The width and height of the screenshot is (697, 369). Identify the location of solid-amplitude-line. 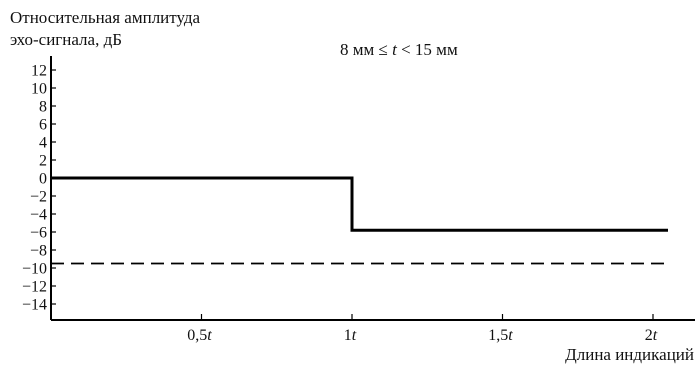
(359, 204).